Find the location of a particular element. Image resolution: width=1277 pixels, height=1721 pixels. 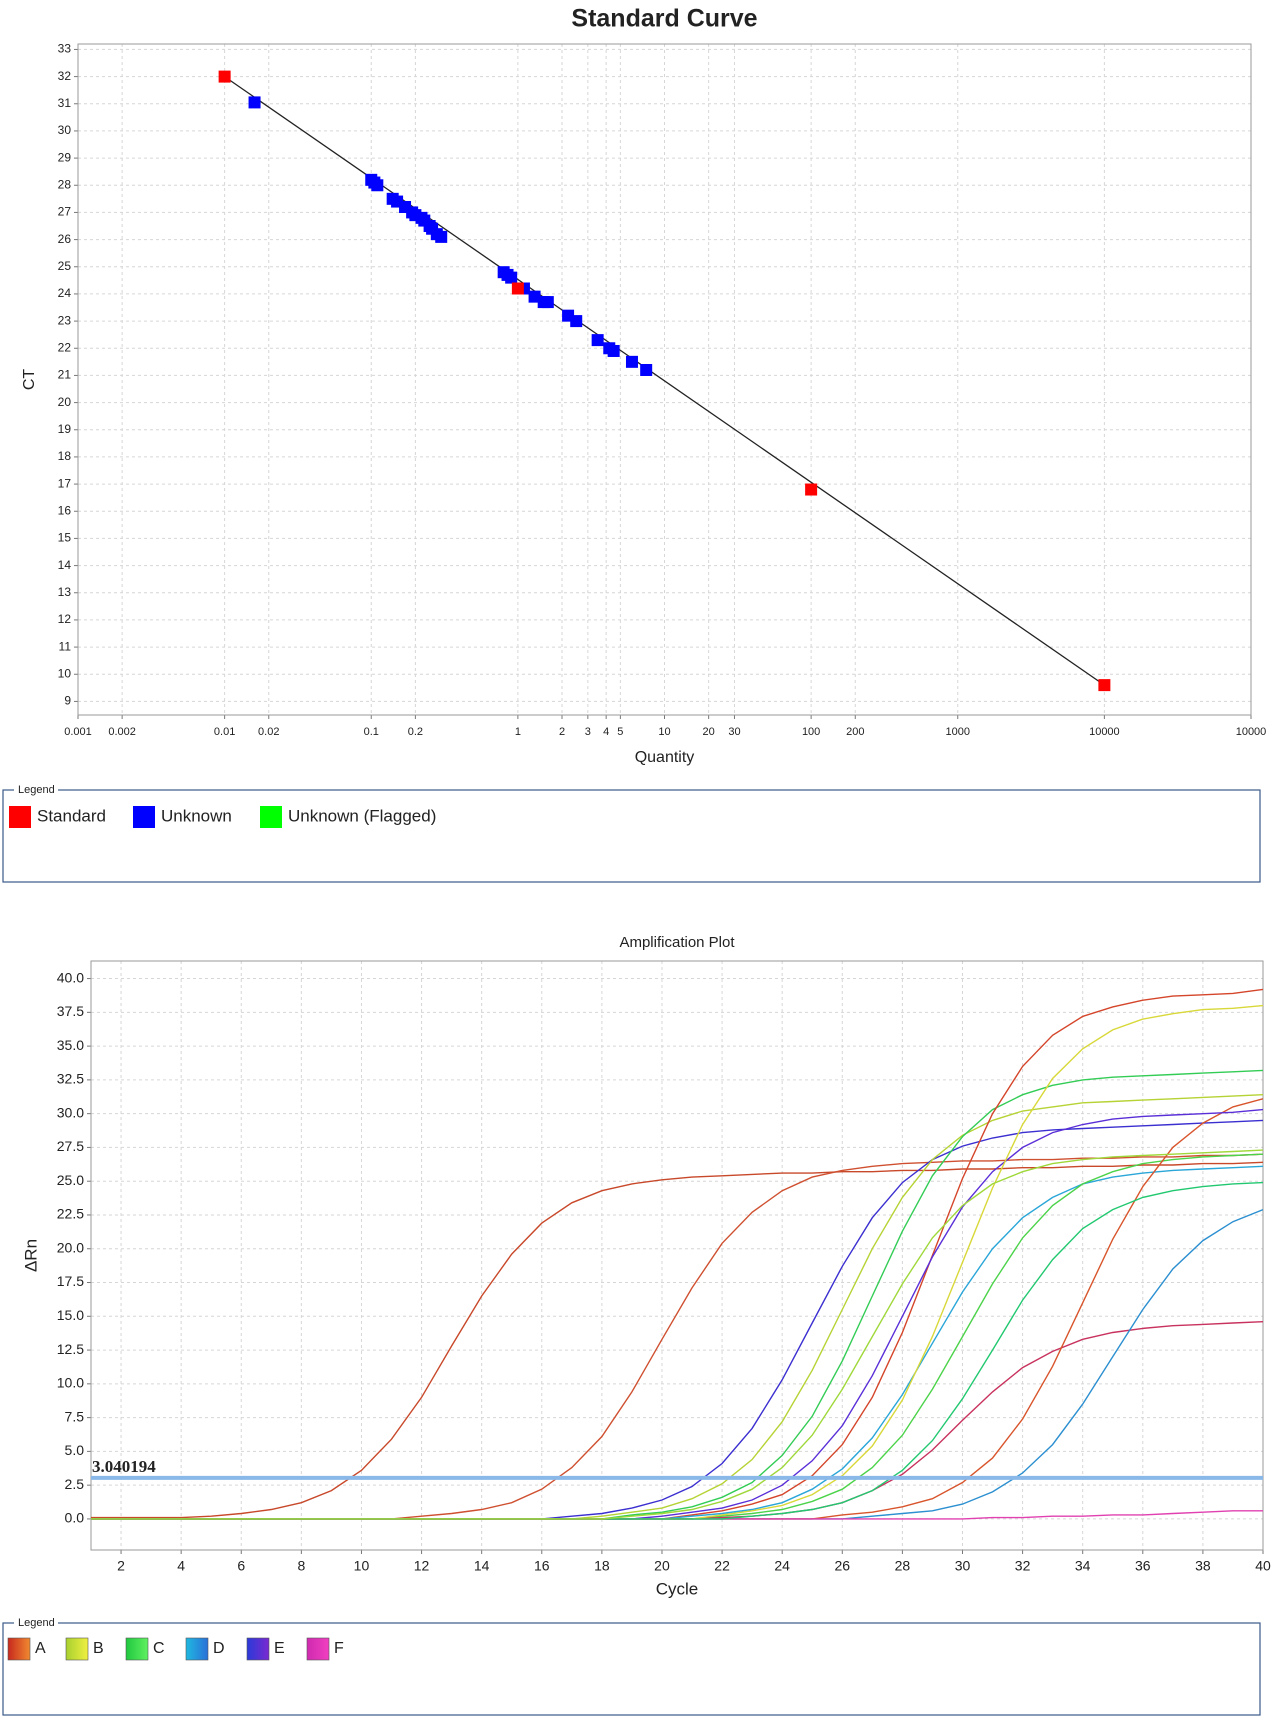

threshold-label: 3.040194 is located at coordinates (124, 1466).